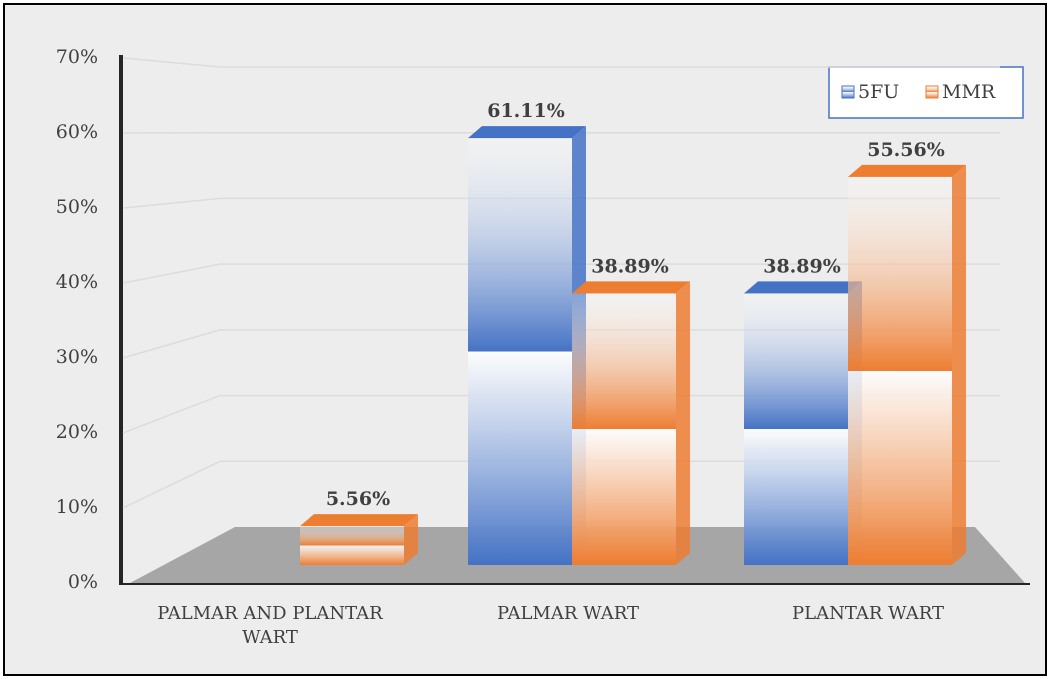  What do you see at coordinates (568, 613) in the screenshot?
I see `x-tick-label: PALMAR WART` at bounding box center [568, 613].